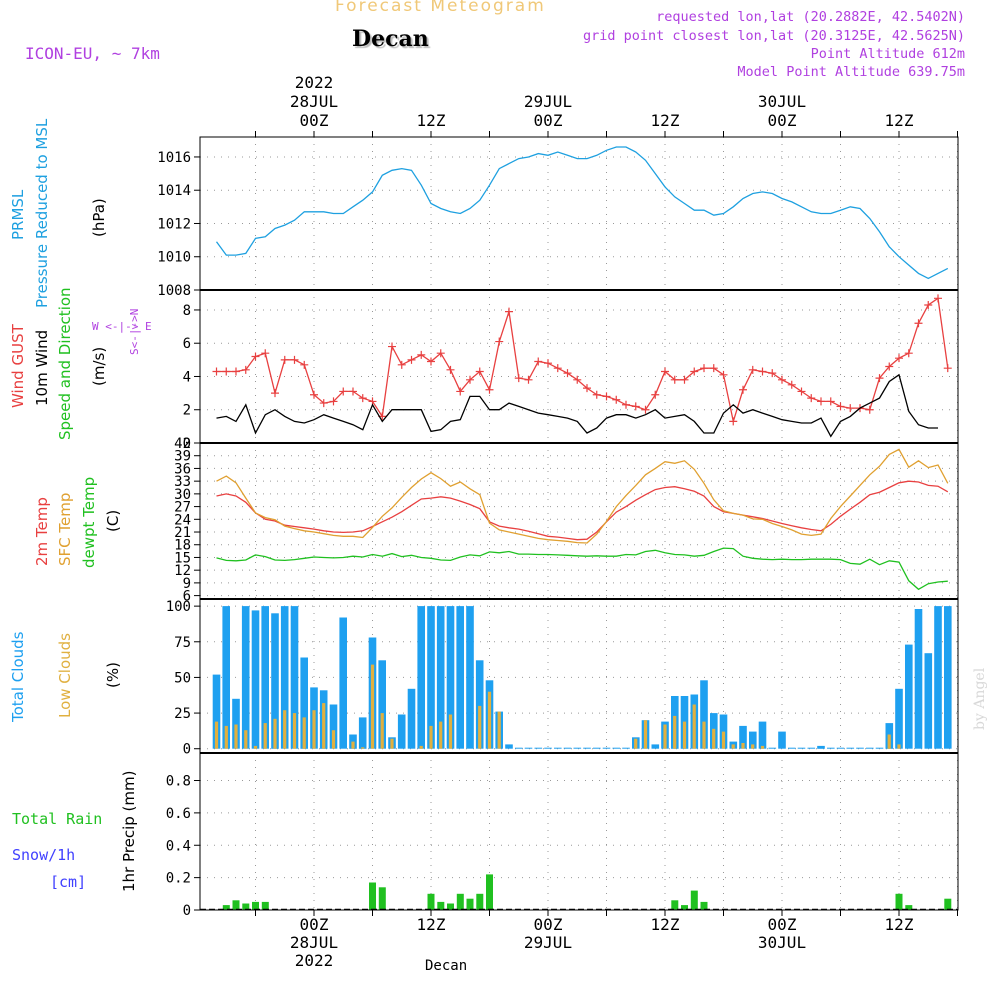 This screenshot has height=1000, width=1000. Describe the element at coordinates (182, 495) in the screenshot. I see `y-tick-label: 30` at that location.